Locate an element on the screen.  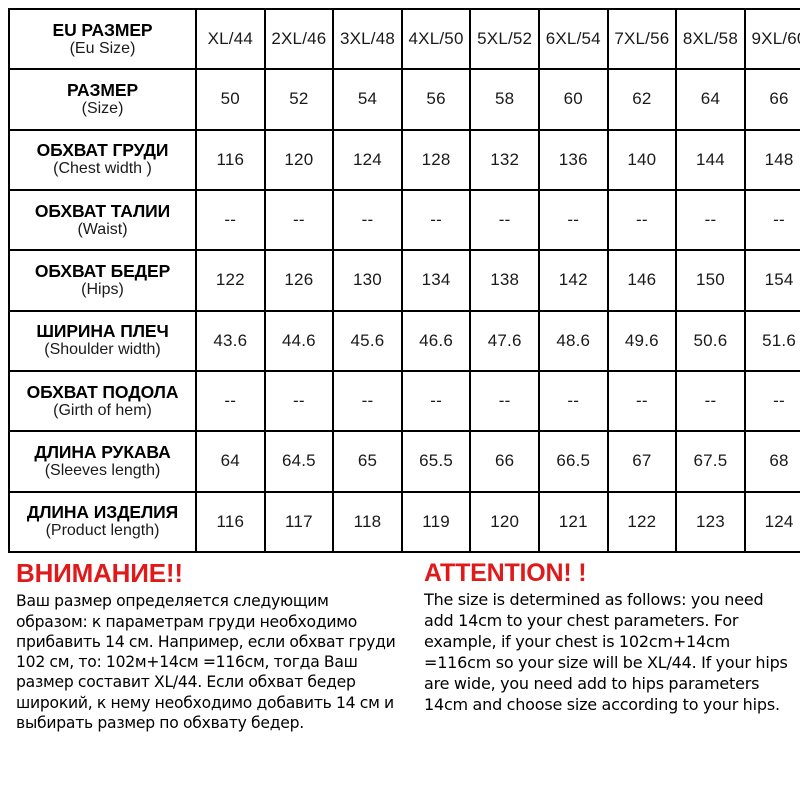
row-header-cell: ОБХВАТ ГРУДИ (Chest width ) is located at coordinates (102, 159).